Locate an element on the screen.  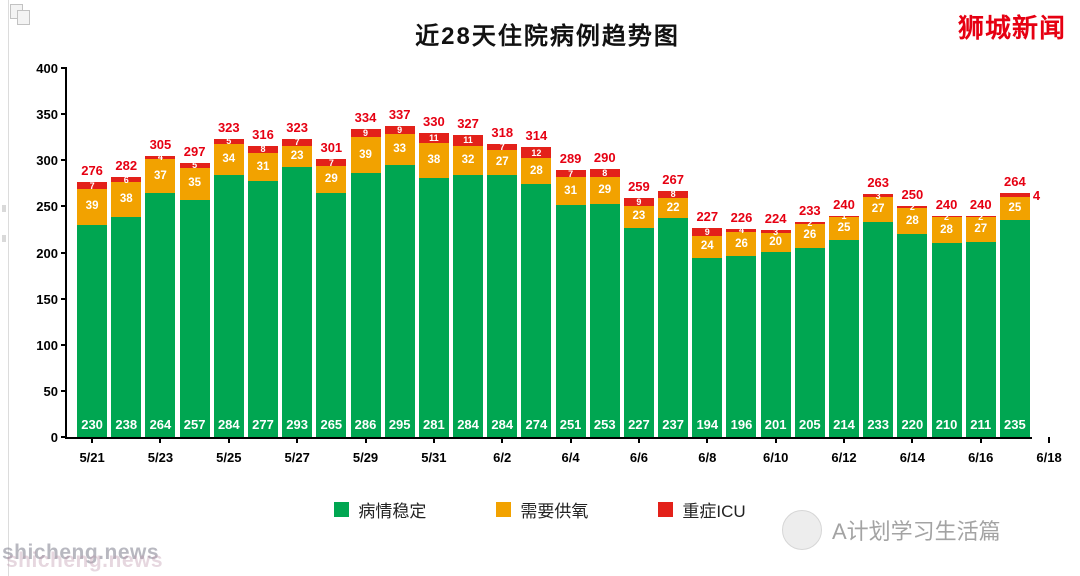
bar-label-total: 267 is located at coordinates (673, 179).